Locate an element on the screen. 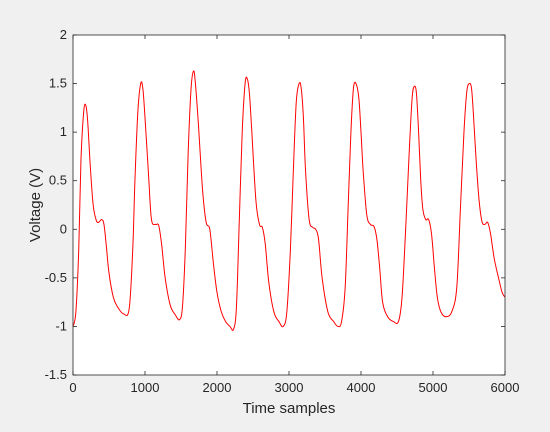 This screenshot has height=432, width=550. x-tick-label: 0 is located at coordinates (72, 387).